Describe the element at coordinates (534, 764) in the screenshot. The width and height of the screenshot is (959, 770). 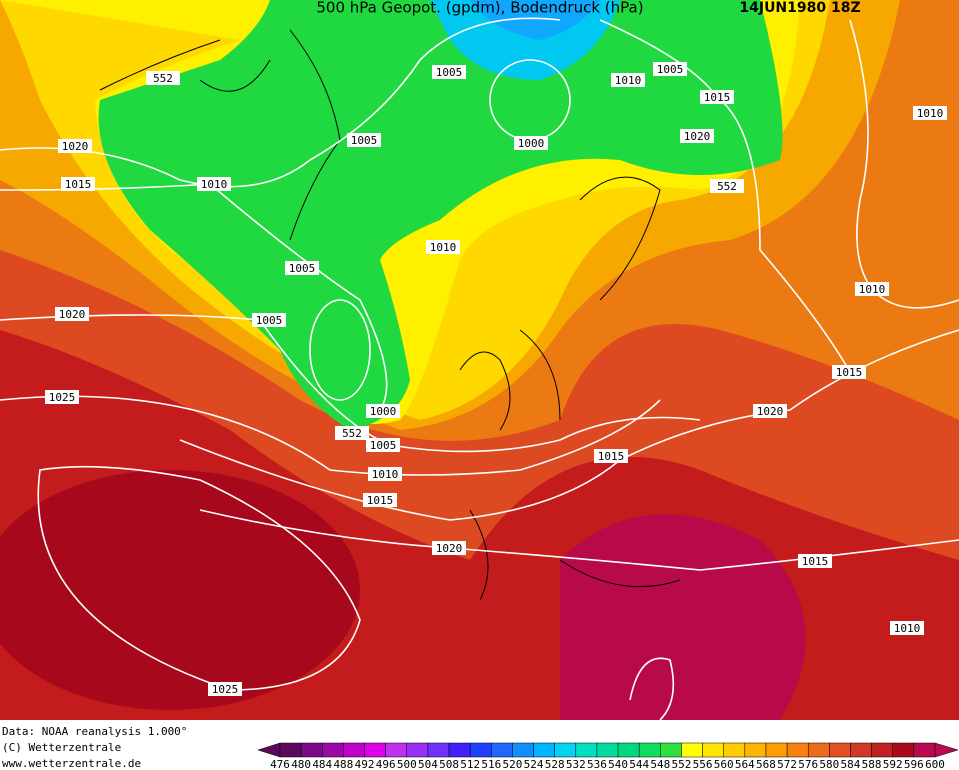
I see `colorbar-tick-label: 524` at that location.